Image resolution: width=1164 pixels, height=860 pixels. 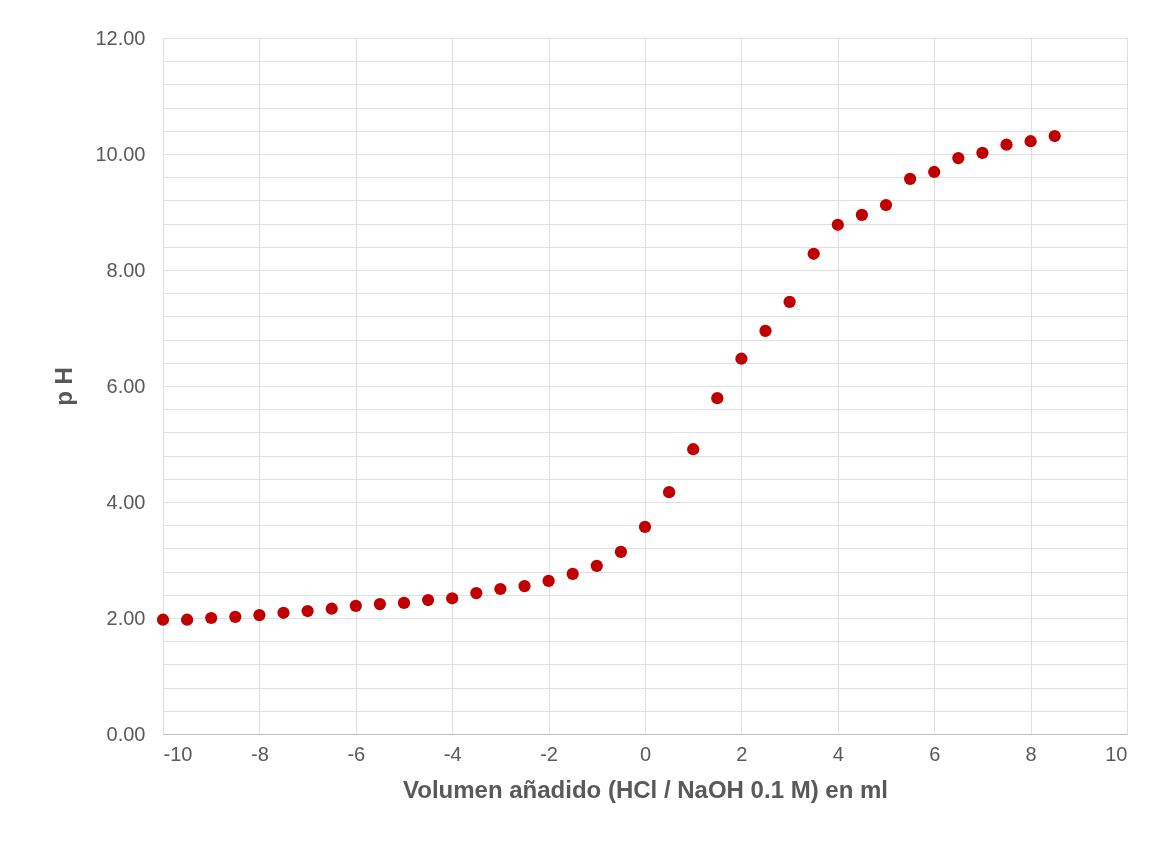 What do you see at coordinates (126, 617) in the screenshot?
I see `y-tick-label: 2.00` at bounding box center [126, 617].